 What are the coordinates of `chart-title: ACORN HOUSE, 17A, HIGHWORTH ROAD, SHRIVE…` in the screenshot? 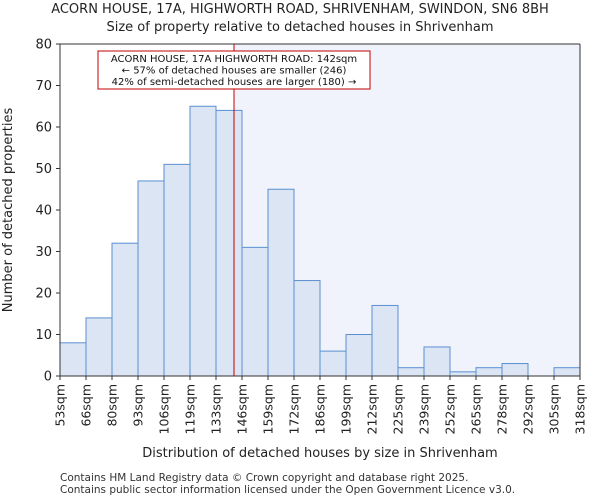 It's located at (300, 9).